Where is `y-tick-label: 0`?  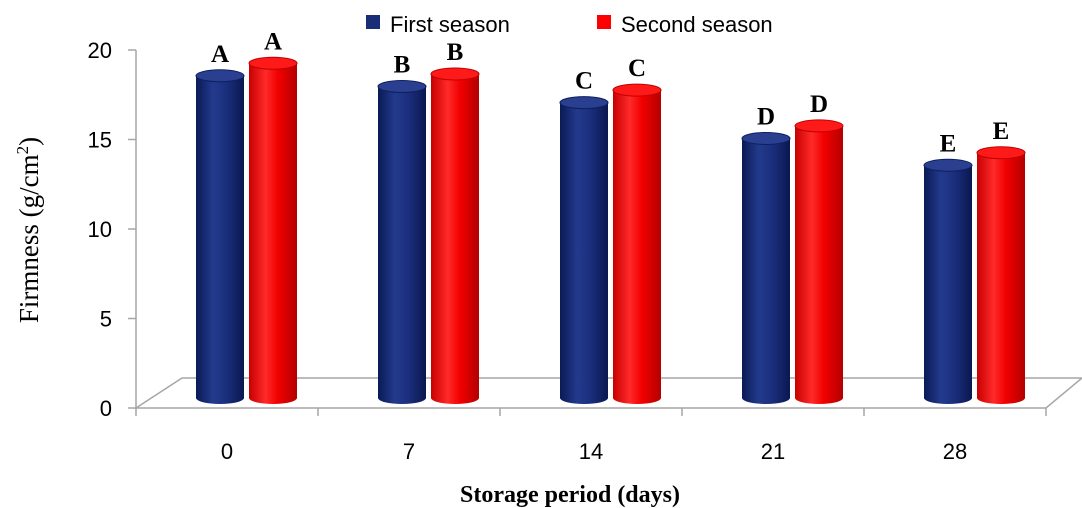 y-tick-label: 0 is located at coordinates (106, 408).